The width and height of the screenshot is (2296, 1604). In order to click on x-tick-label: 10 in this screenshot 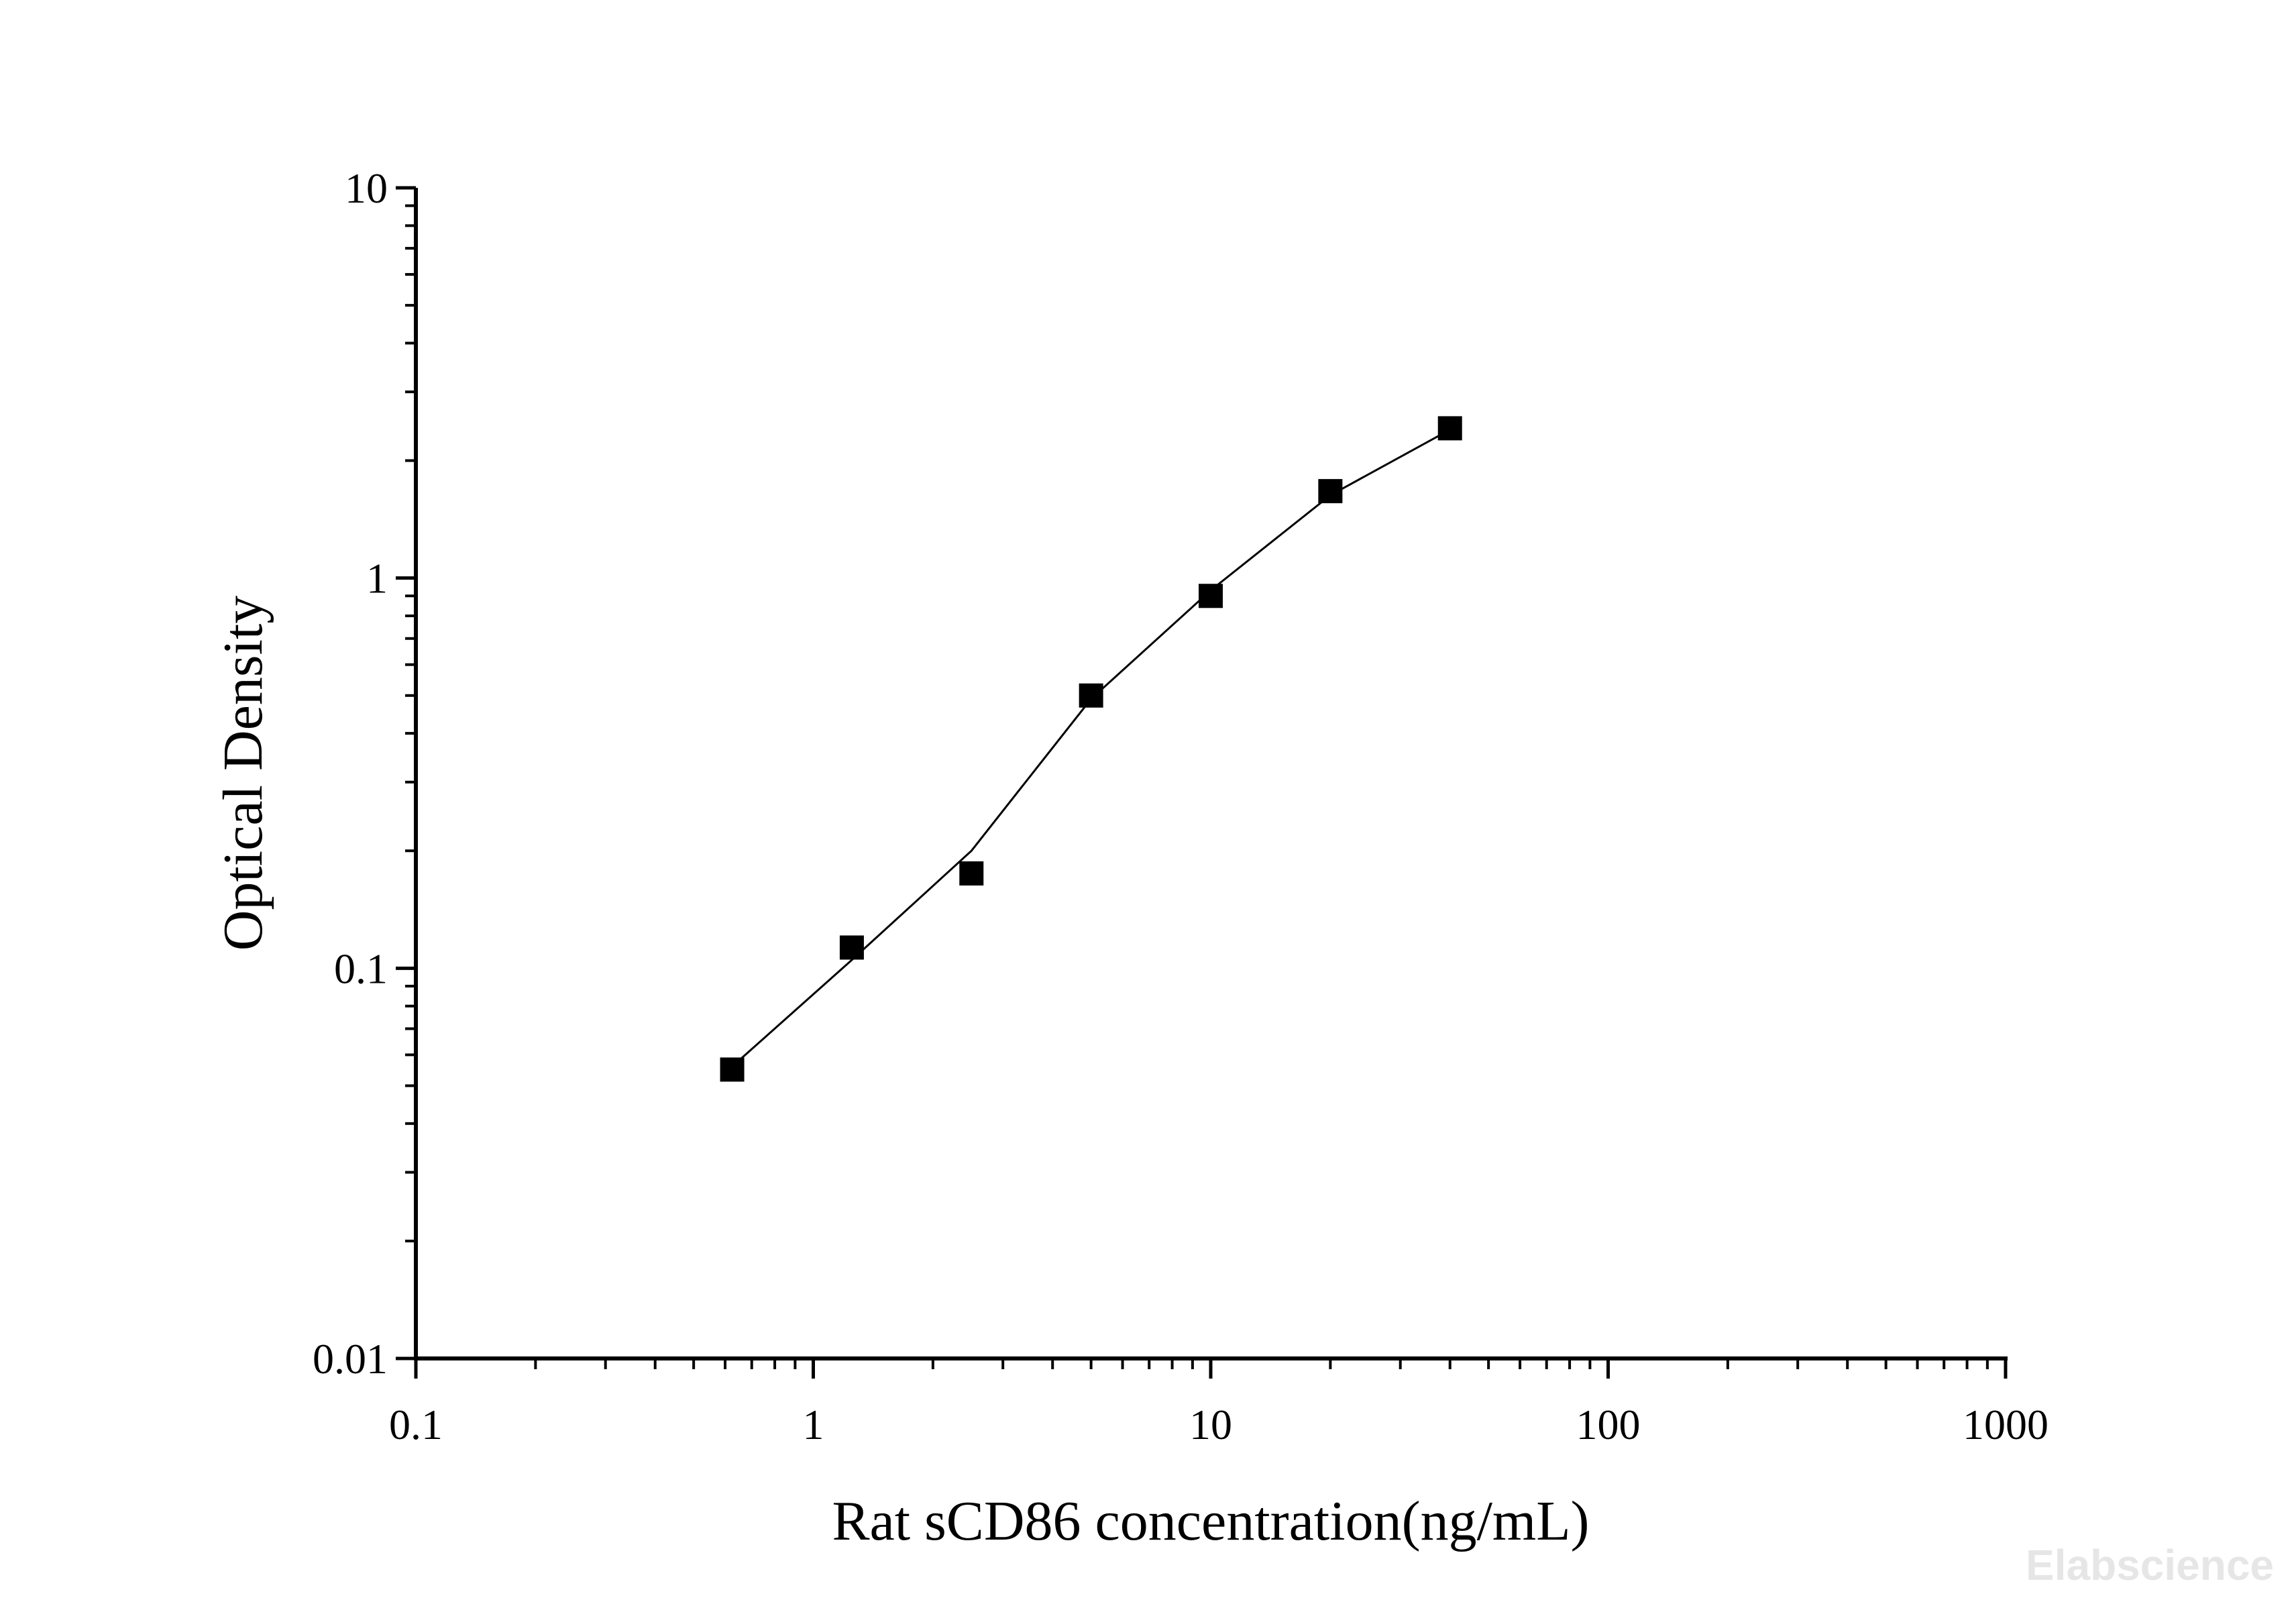, I will do `click(1210, 1424)`.